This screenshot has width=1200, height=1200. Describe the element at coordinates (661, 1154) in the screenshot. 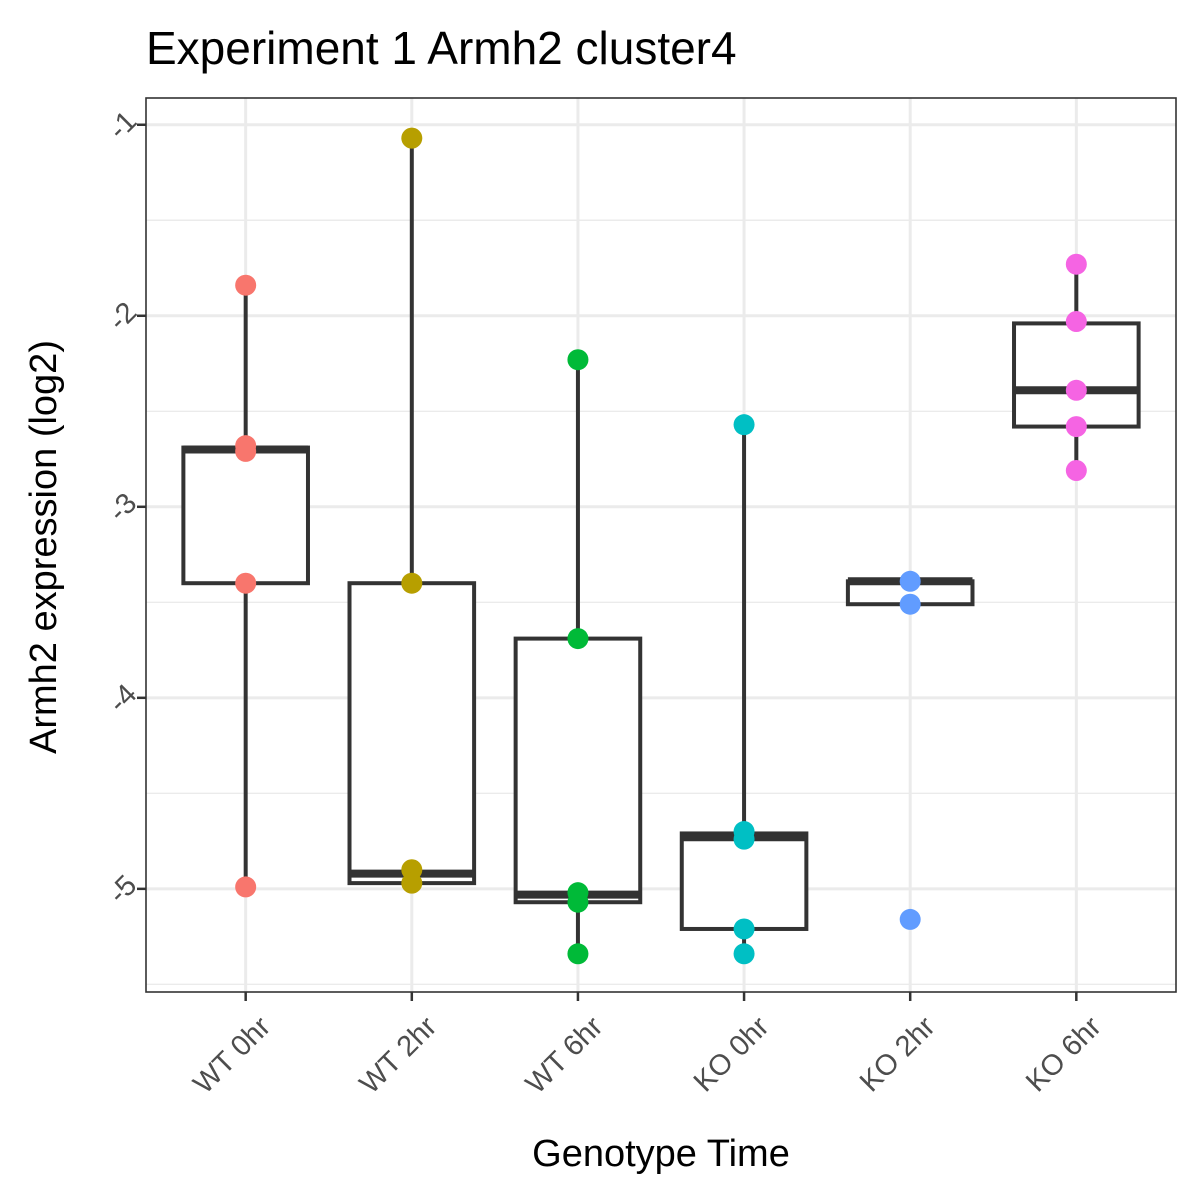

I see `x-axis-title: Genotype Time` at that location.